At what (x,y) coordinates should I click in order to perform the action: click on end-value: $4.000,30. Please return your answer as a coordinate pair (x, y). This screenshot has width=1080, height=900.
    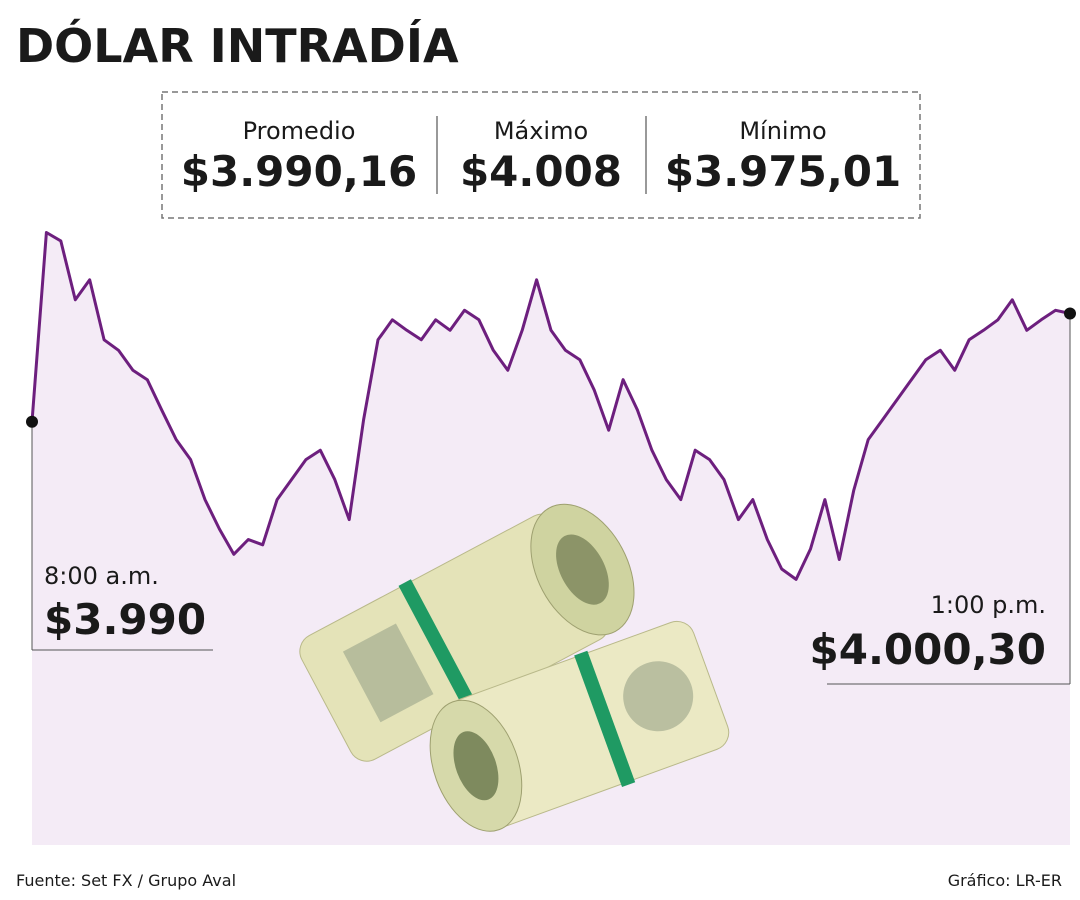
    Looking at the image, I should click on (928, 649).